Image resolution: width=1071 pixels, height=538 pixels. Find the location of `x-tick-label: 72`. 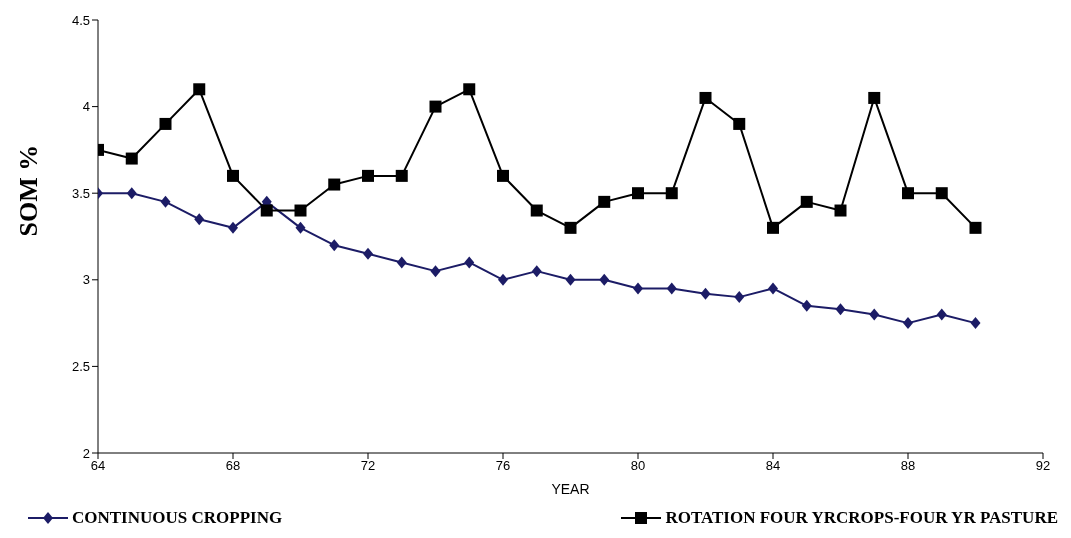

x-tick-label: 72 is located at coordinates (368, 466).